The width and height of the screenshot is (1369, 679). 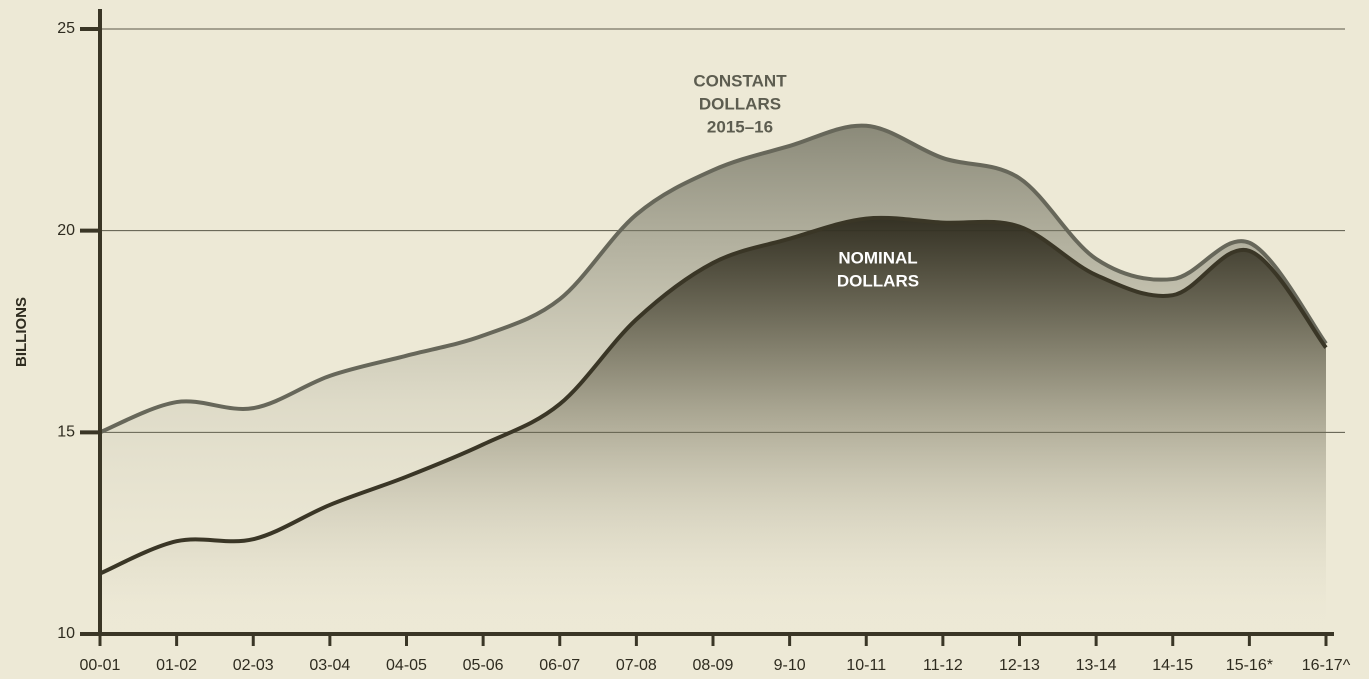 What do you see at coordinates (713, 665) in the screenshot?
I see `x-tick-label: 08-09` at bounding box center [713, 665].